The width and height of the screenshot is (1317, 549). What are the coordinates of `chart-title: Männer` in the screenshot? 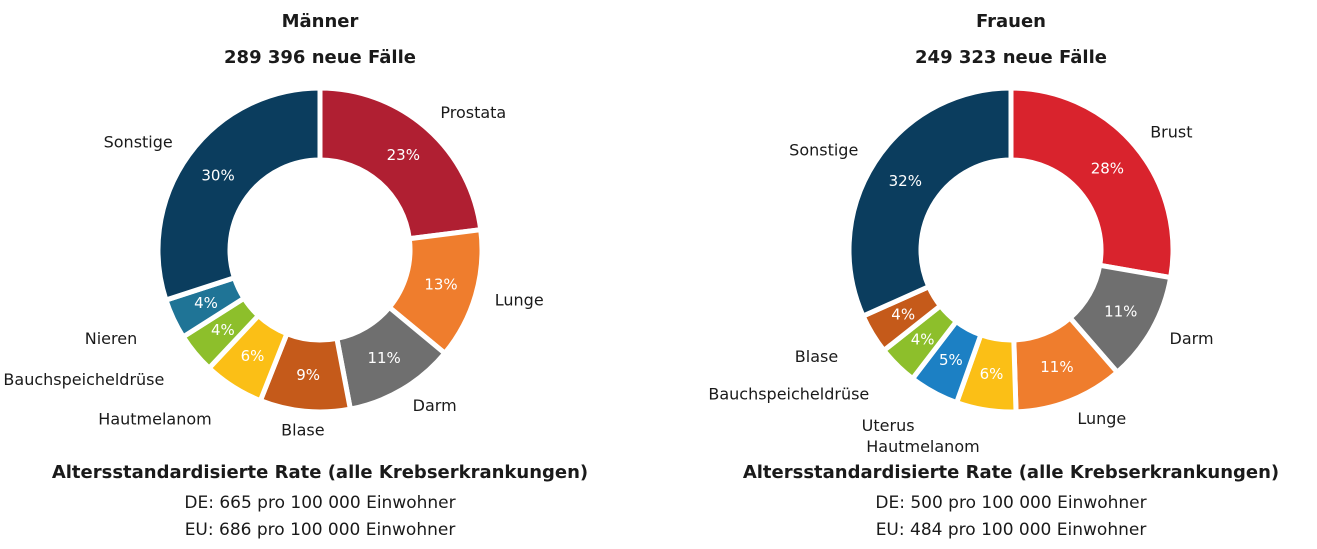 It's located at (320, 21).